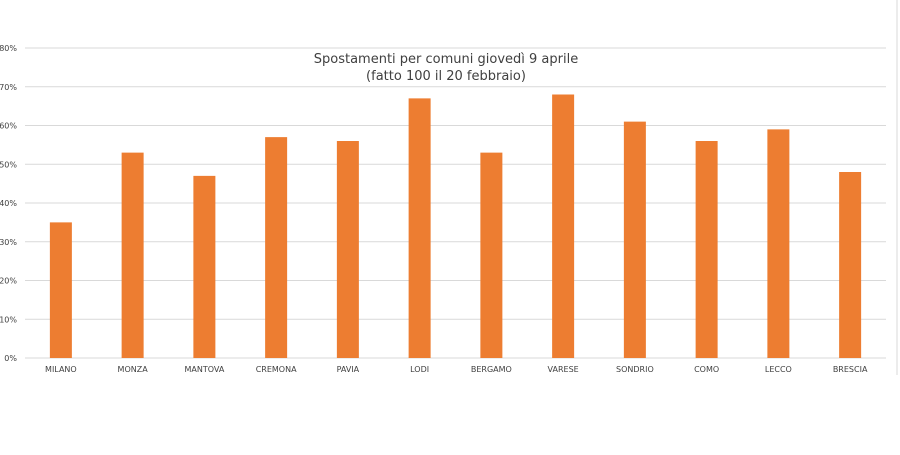  What do you see at coordinates (348, 369) in the screenshot?
I see `x-tick-label: PAVIA` at bounding box center [348, 369].